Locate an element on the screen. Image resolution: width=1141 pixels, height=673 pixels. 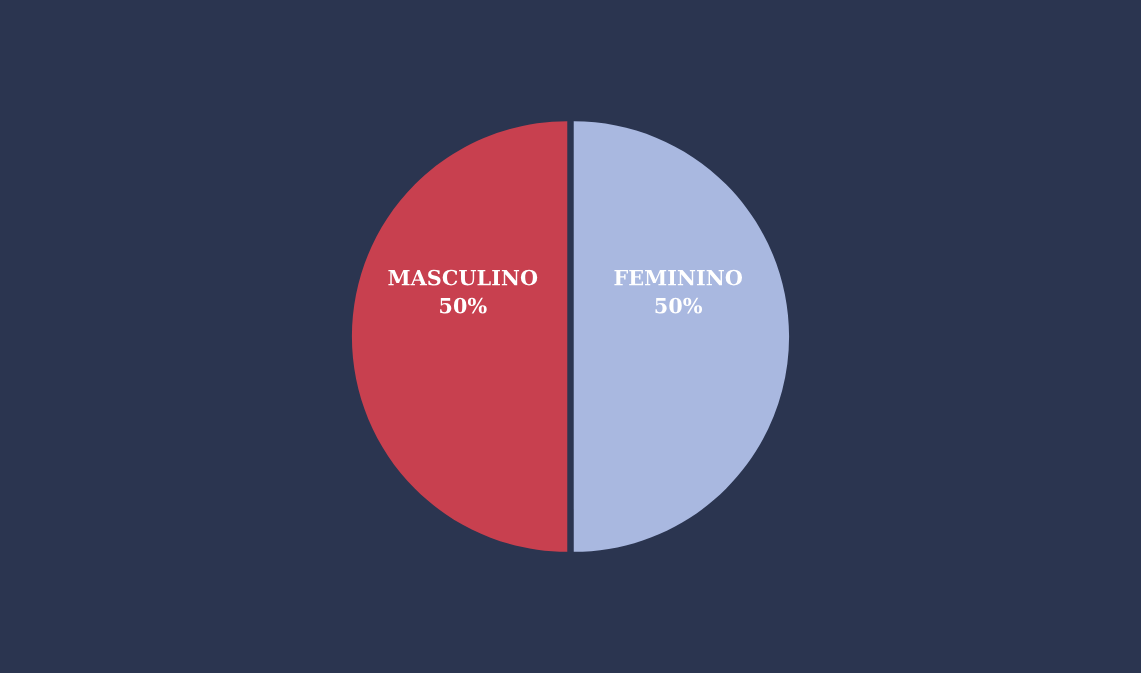
slice-label: FEMININO is located at coordinates (678, 277).